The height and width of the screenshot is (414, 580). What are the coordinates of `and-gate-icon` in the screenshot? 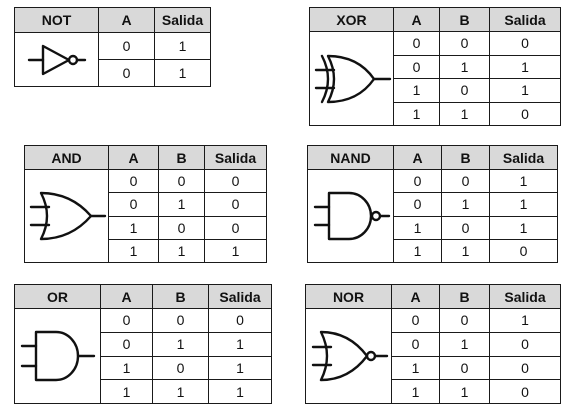 It's located at (67, 216).